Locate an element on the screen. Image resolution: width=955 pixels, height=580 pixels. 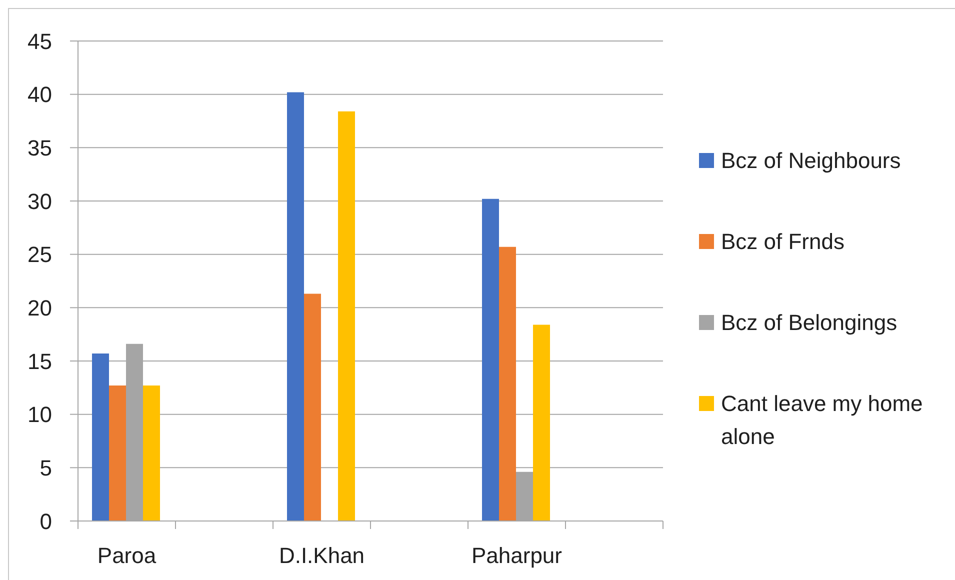
y-tick-label: 40 is located at coordinates (40, 95).